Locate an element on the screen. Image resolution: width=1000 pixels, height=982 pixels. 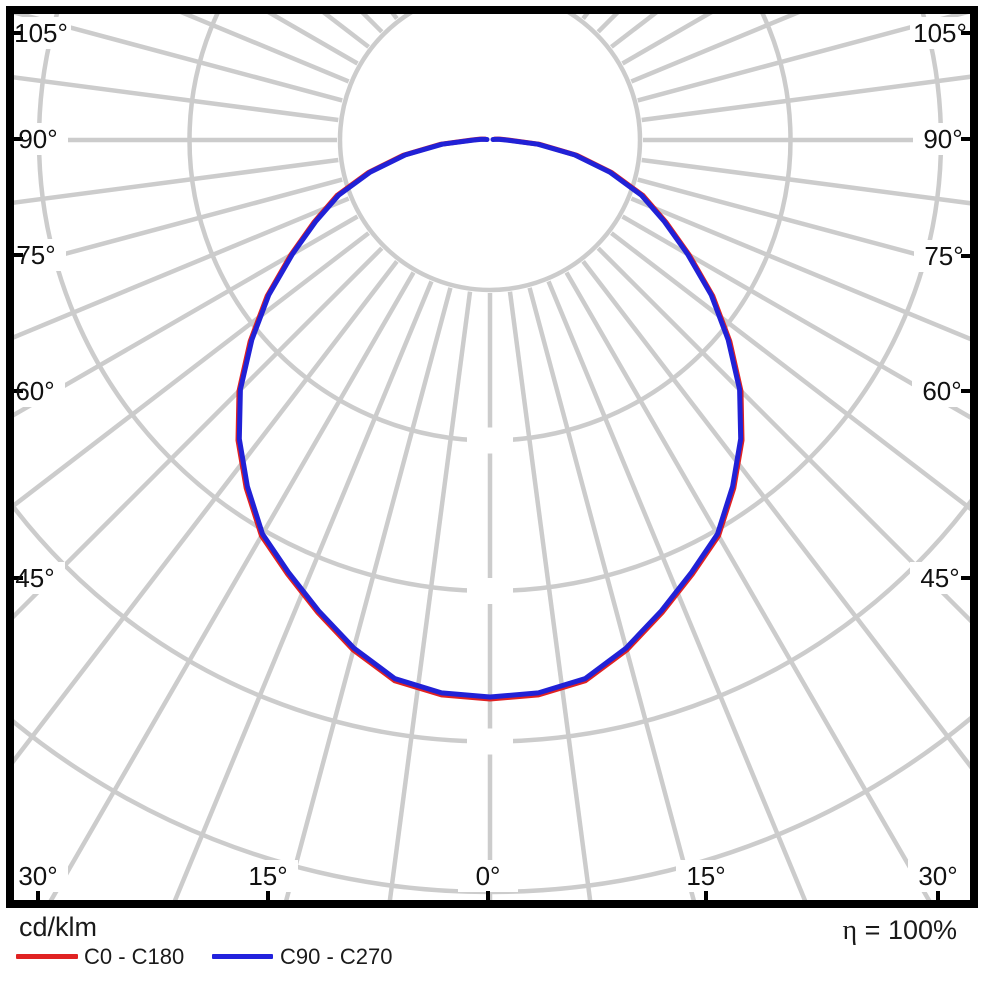
grid-radial-307.5 is located at coordinates (192, 370).